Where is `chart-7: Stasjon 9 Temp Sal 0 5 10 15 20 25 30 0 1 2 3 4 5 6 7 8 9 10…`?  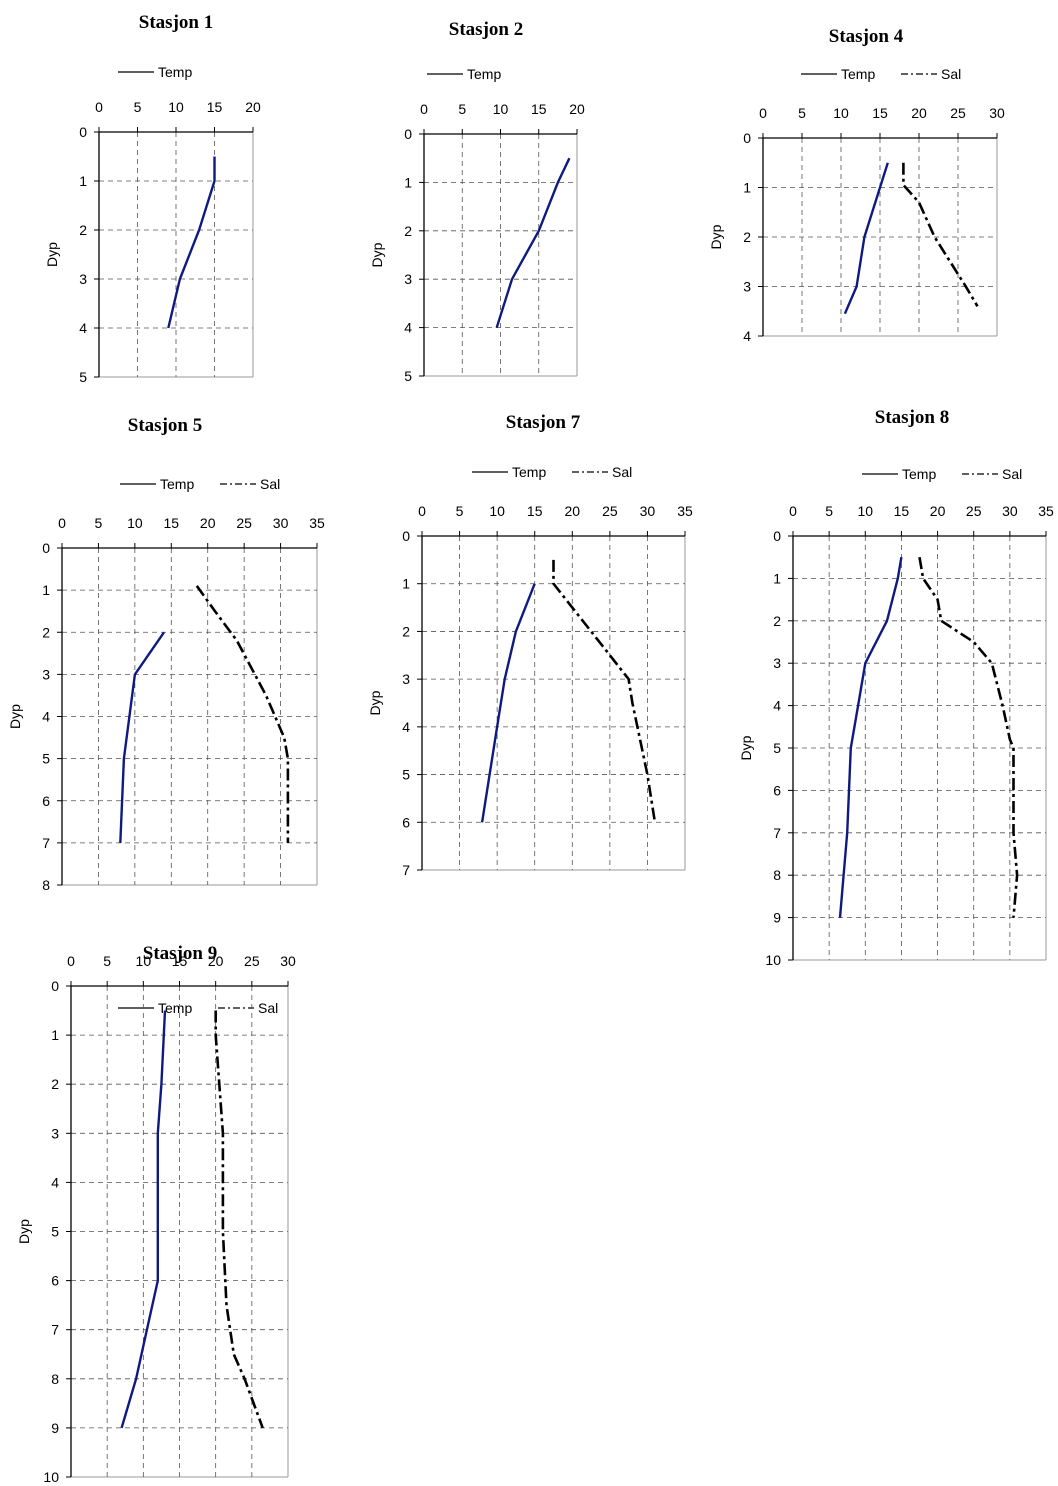
chart-7: Stasjon 9 Temp Sal 0 5 10 15 20 25 30 0 1 2 3 4 5 6 7 8 9 10… is located at coordinates (156, 1214).